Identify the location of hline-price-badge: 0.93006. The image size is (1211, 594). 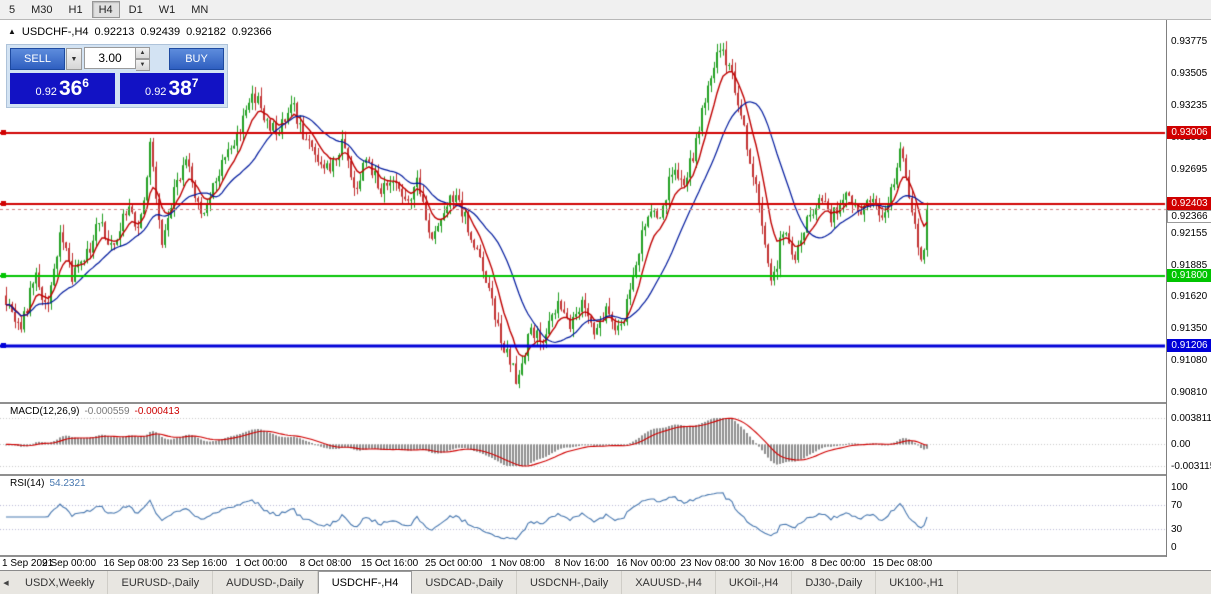
(1189, 133).